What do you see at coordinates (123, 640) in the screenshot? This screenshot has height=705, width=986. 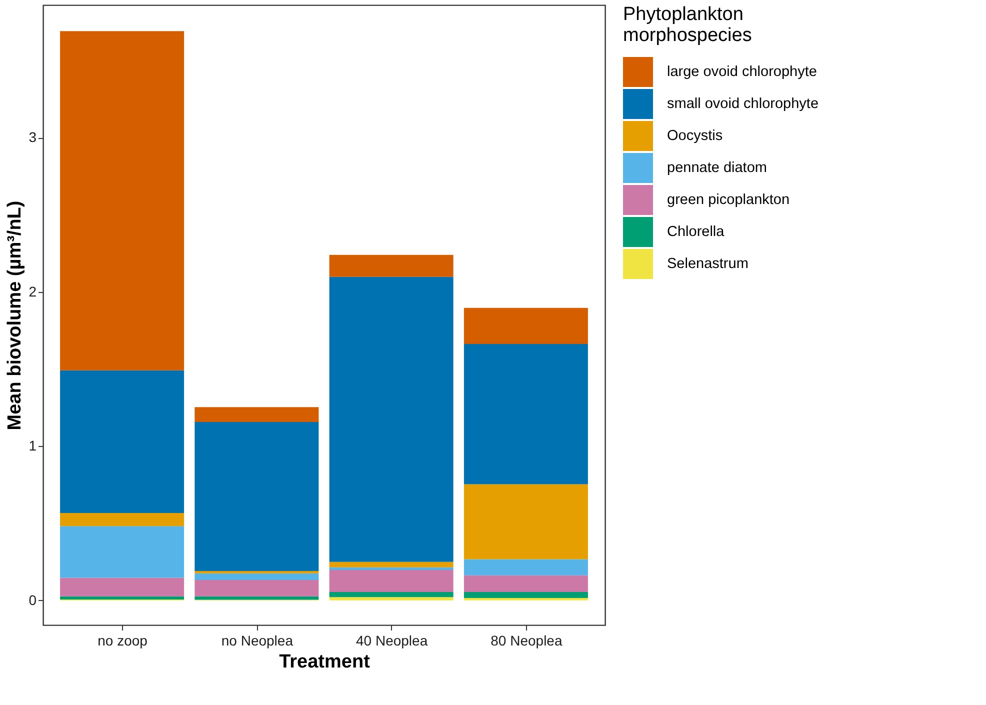 I see `x-tick-label: no zoop` at bounding box center [123, 640].